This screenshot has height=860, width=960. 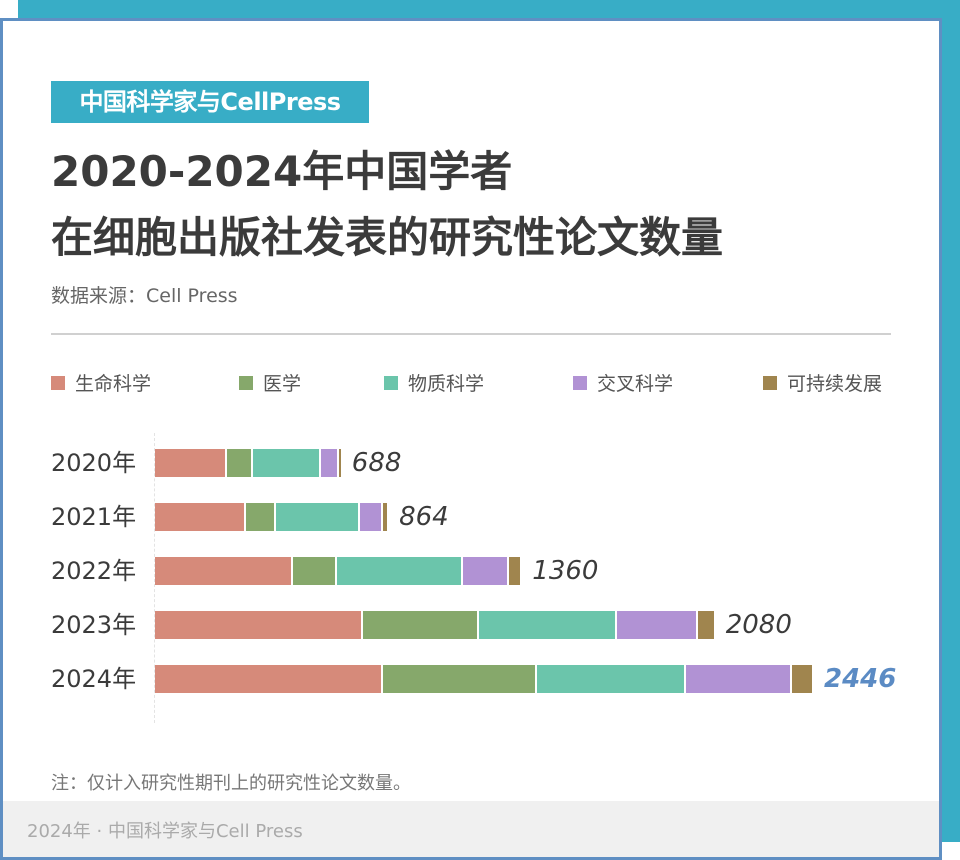 What do you see at coordinates (860, 679) in the screenshot?
I see `bar-total-label: 2446` at bounding box center [860, 679].